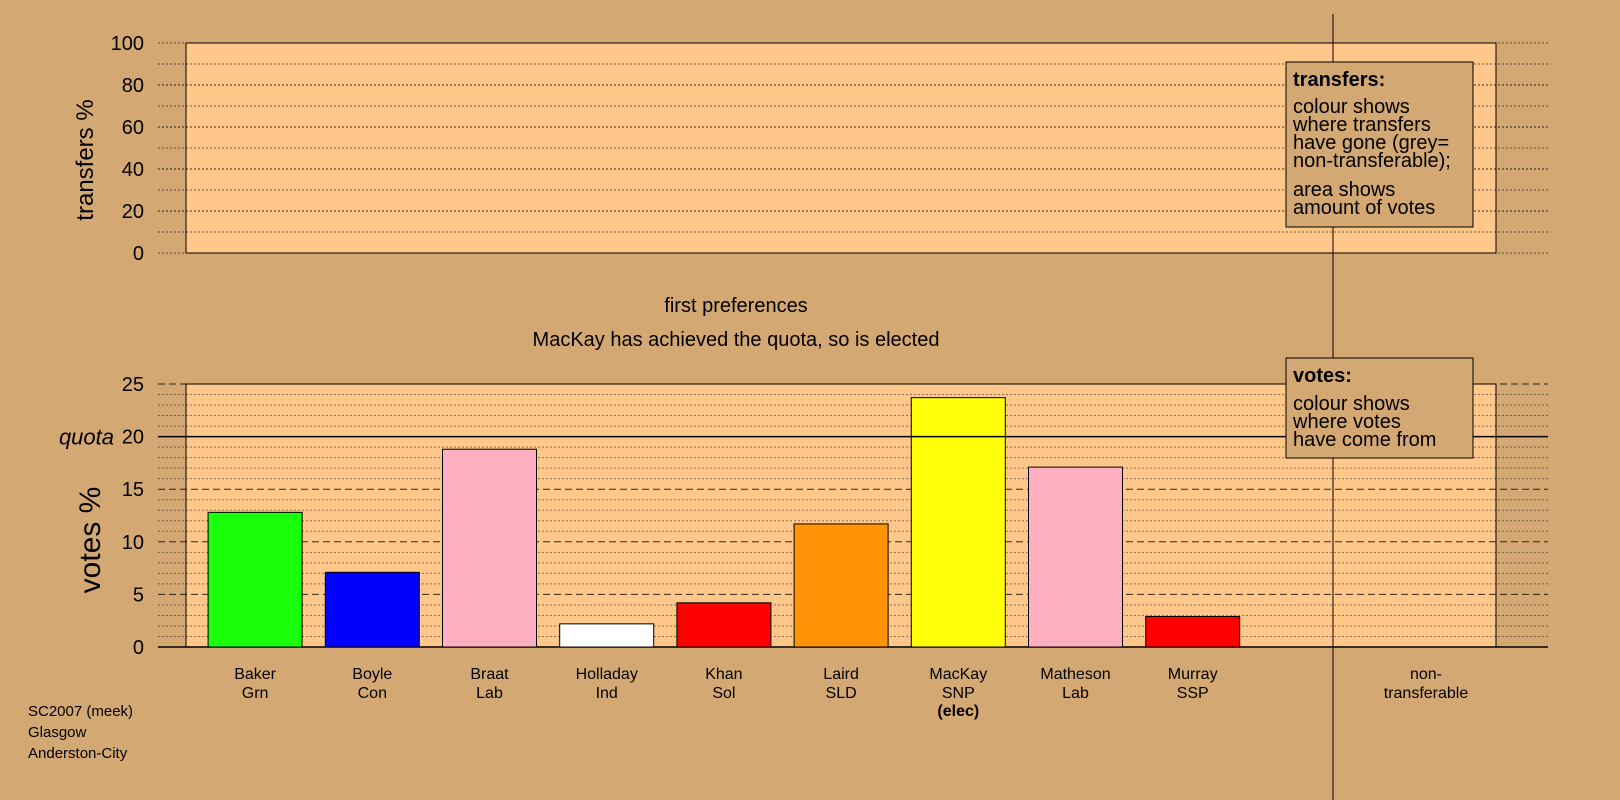 This screenshot has height=800, width=1620. Describe the element at coordinates (1193, 674) in the screenshot. I see `candidate-name-label: Murray` at that location.